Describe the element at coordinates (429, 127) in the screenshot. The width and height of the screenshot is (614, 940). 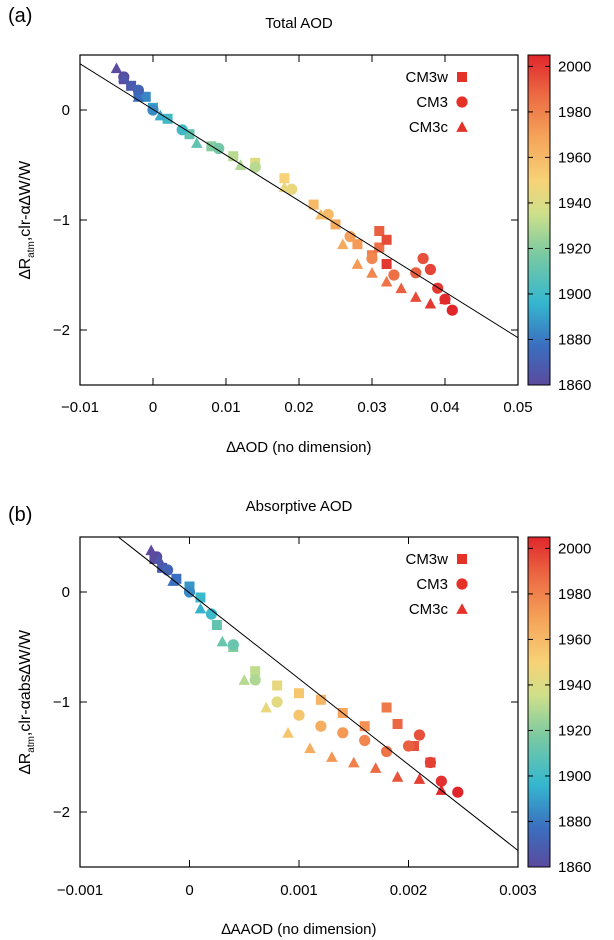
I see `legend-label: CM3c` at that location.